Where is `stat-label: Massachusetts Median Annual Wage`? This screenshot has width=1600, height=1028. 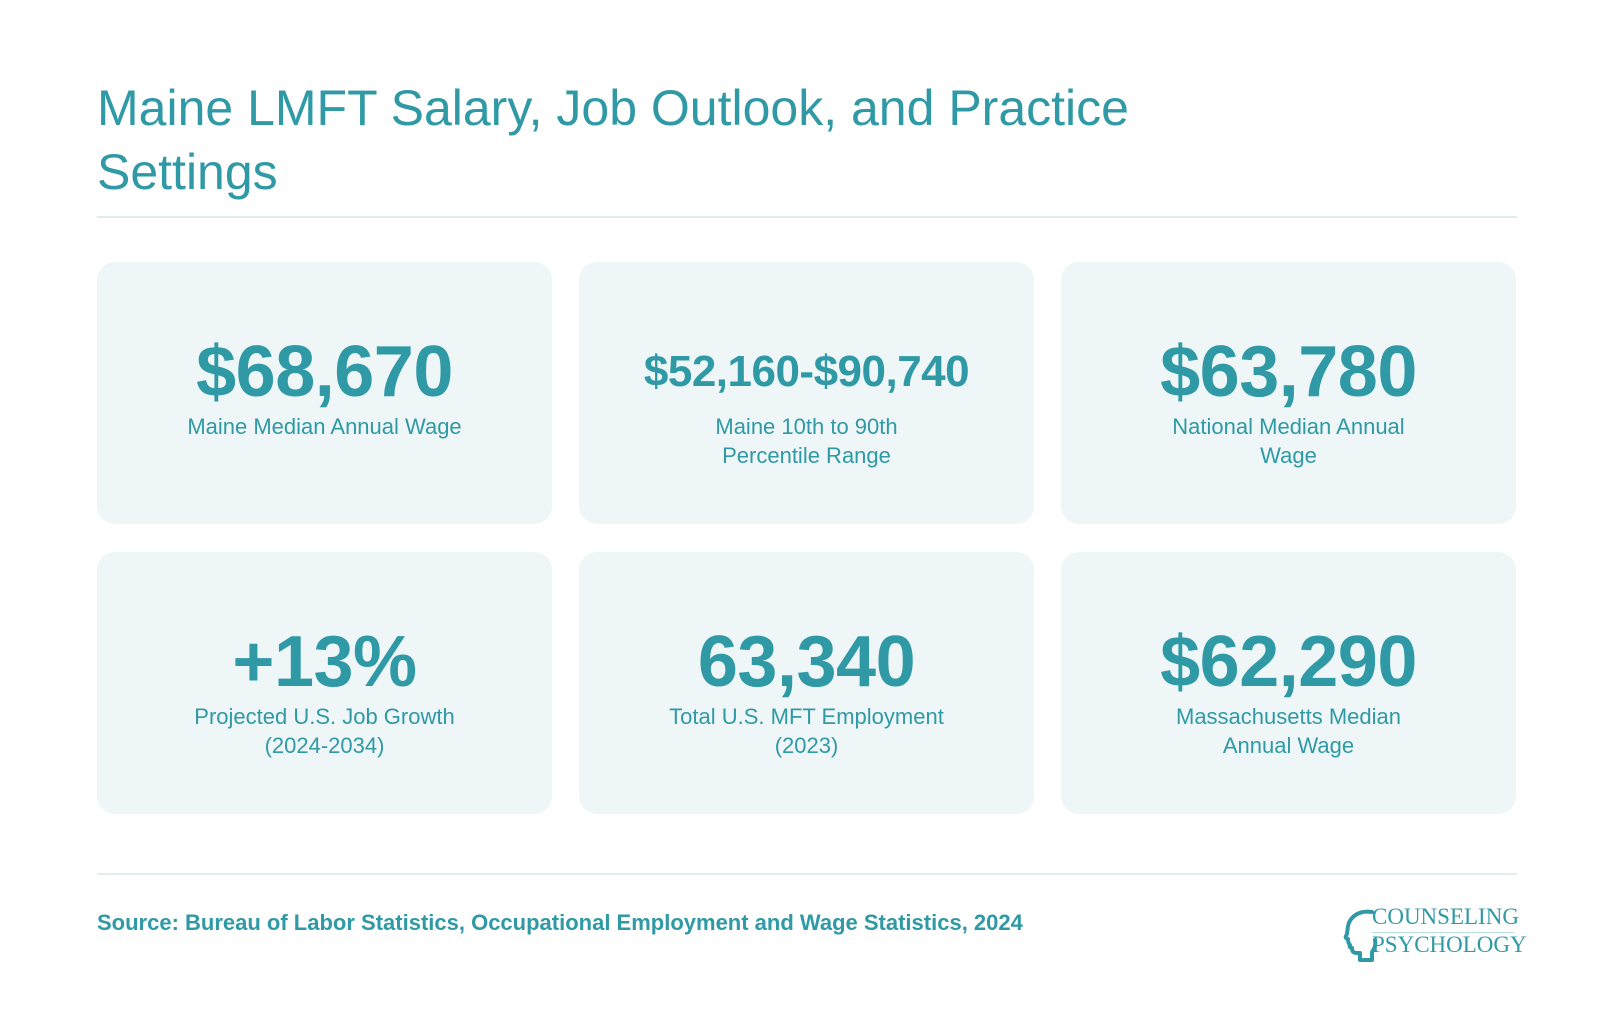 stat-label: Massachusetts Median Annual Wage is located at coordinates (1288, 731).